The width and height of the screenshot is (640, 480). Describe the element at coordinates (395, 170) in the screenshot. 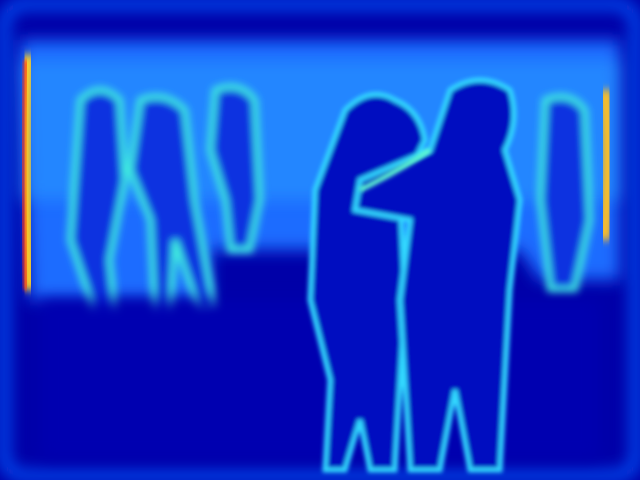

I see `embrace-arm` at that location.